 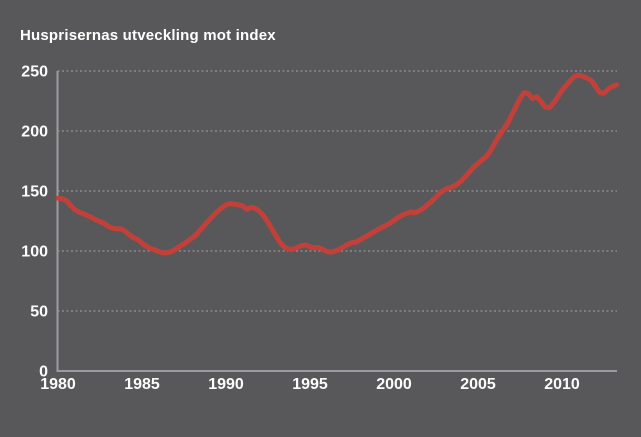 What do you see at coordinates (43, 372) in the screenshot?
I see `y-tick-label-0: 0` at bounding box center [43, 372].